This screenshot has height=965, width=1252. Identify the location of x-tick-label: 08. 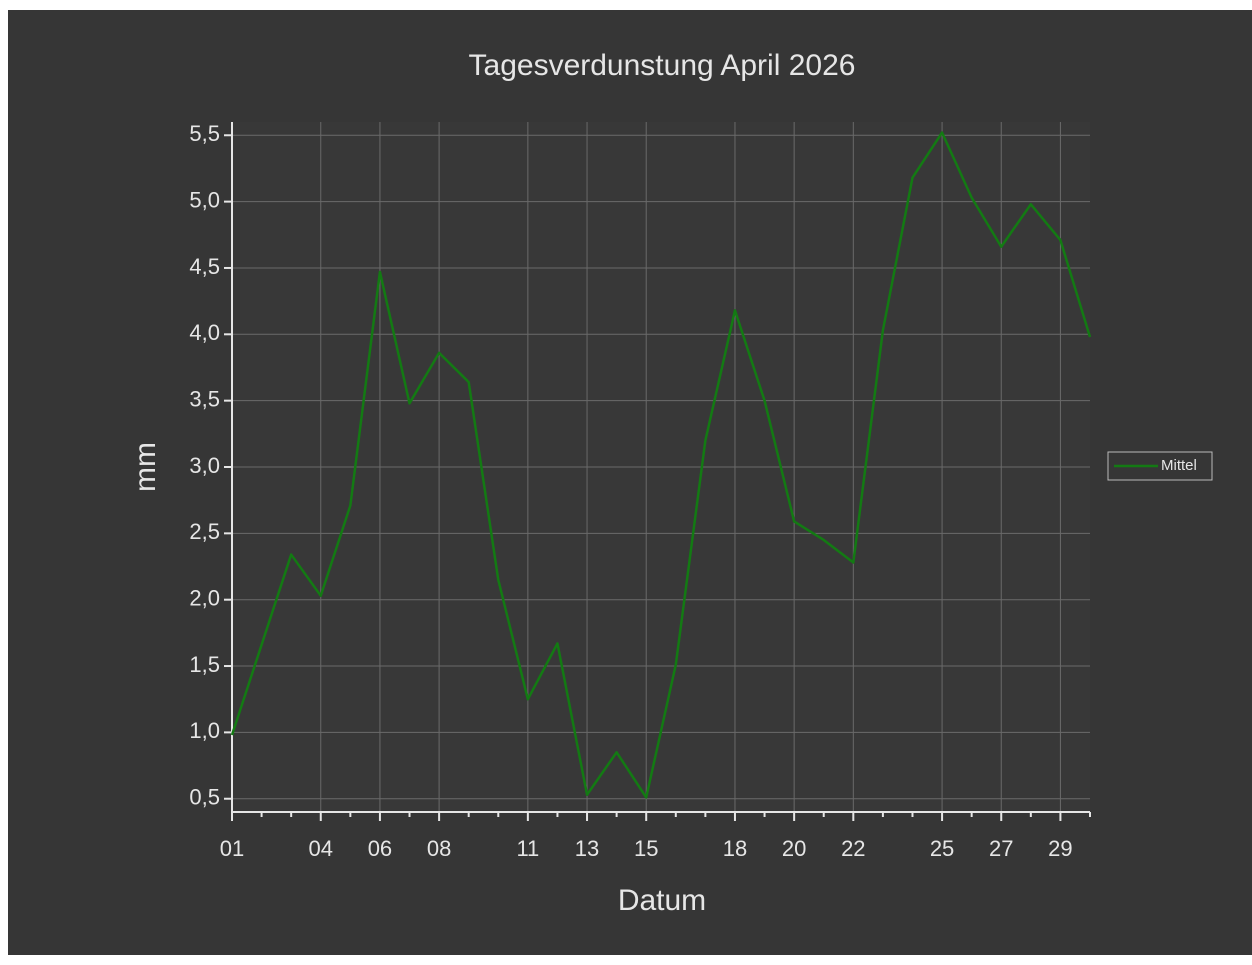
(439, 848).